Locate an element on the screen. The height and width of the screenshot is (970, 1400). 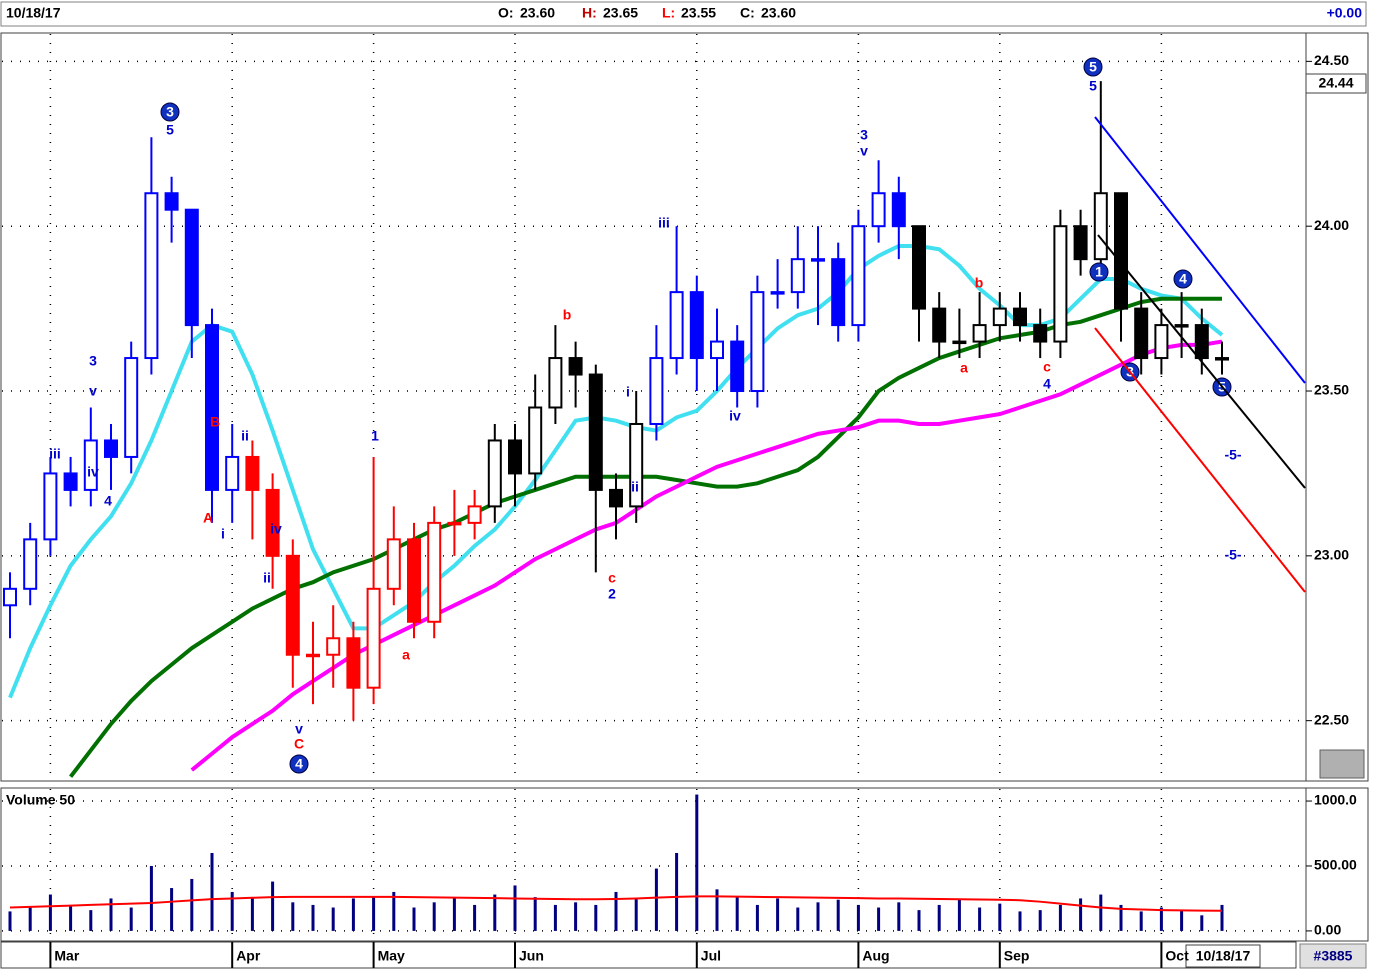
chart-icon is located at coordinates (1342, 764).